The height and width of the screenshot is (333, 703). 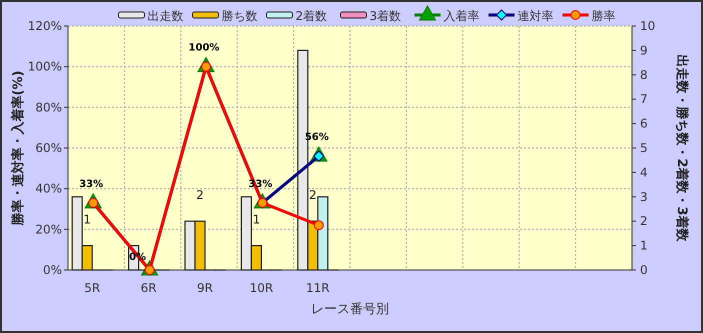 What do you see at coordinates (682, 148) in the screenshot?
I see `y2-axis-title: 出走数・勝ち数・2着数・3着数` at bounding box center [682, 148].